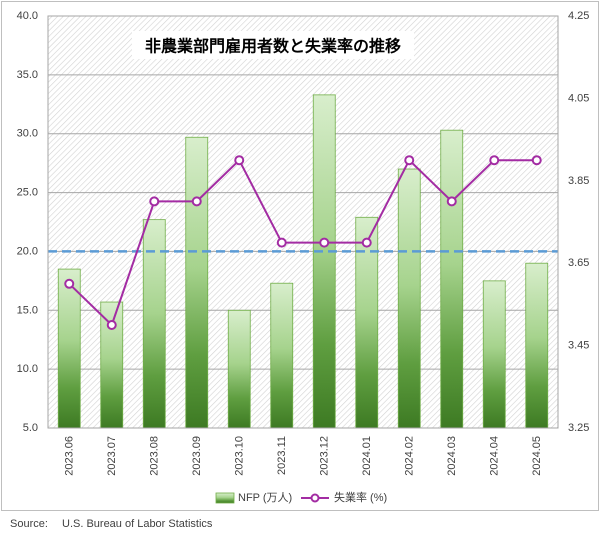 The image size is (600, 535). What do you see at coordinates (154, 201) in the screenshot?
I see `marker-unemployment-rate-2023.08` at bounding box center [154, 201].